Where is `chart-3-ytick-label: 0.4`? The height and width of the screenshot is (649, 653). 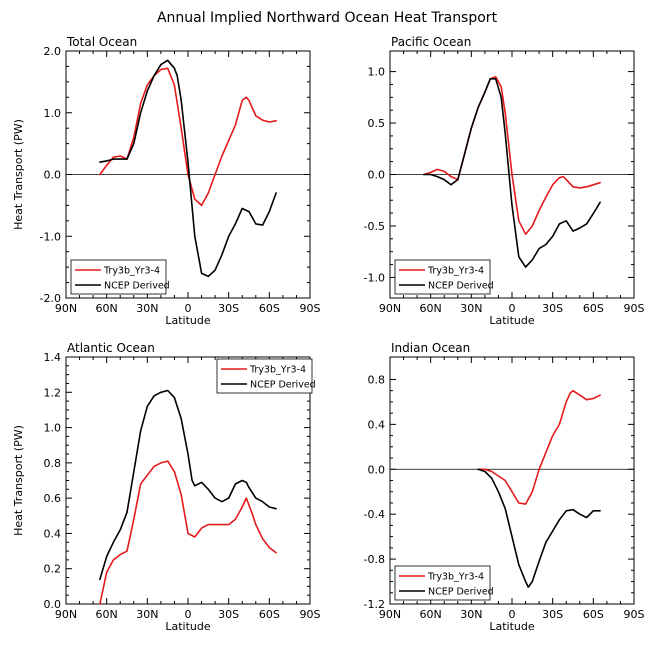 chart-3-ytick-label: 0.4 is located at coordinates (377, 424).